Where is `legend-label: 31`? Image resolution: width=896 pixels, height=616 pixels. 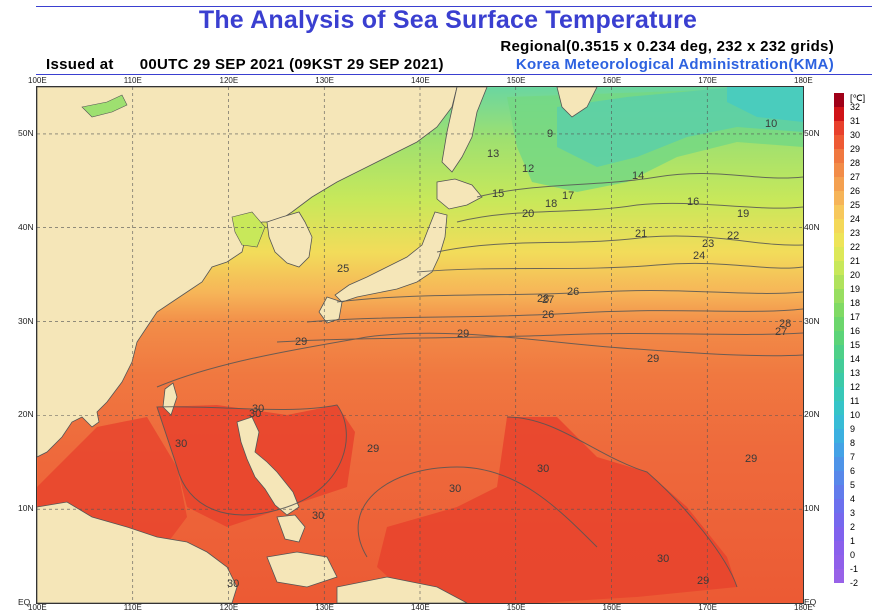 legend-label: 31 is located at coordinates (855, 121).